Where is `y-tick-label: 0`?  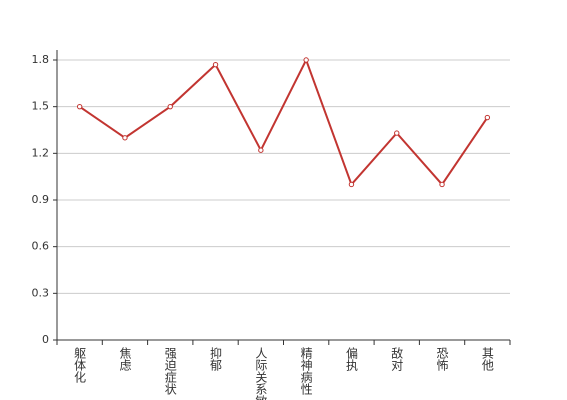 y-tick-label: 0 is located at coordinates (45, 339).